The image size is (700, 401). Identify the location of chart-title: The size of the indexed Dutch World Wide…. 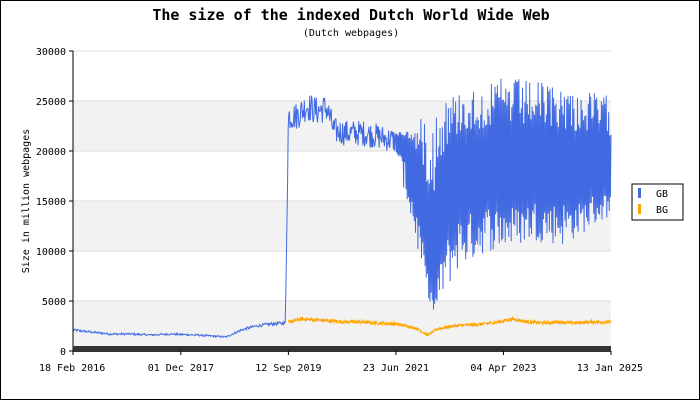
(350, 15).